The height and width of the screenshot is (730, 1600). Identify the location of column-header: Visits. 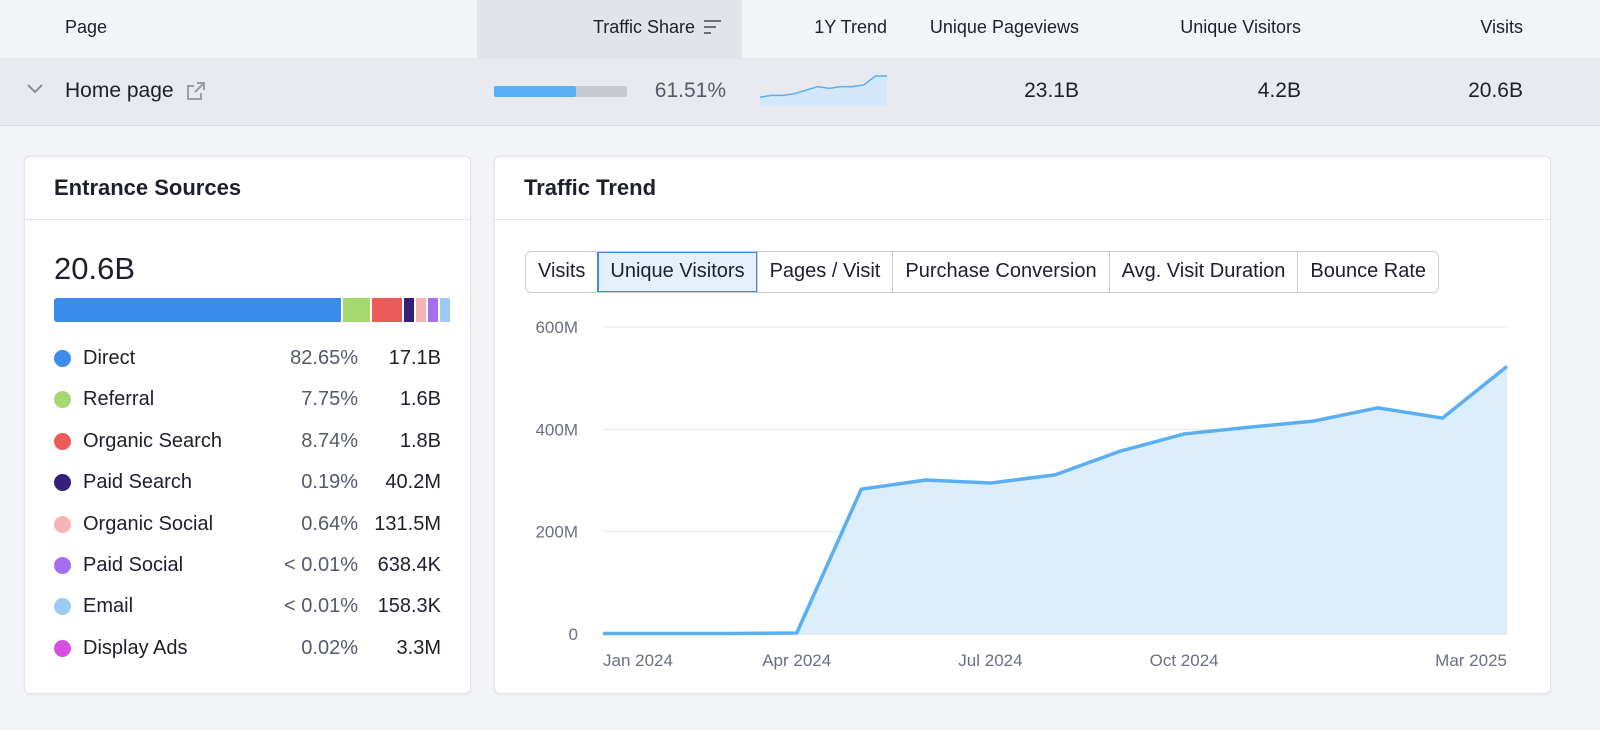
(1501, 27).